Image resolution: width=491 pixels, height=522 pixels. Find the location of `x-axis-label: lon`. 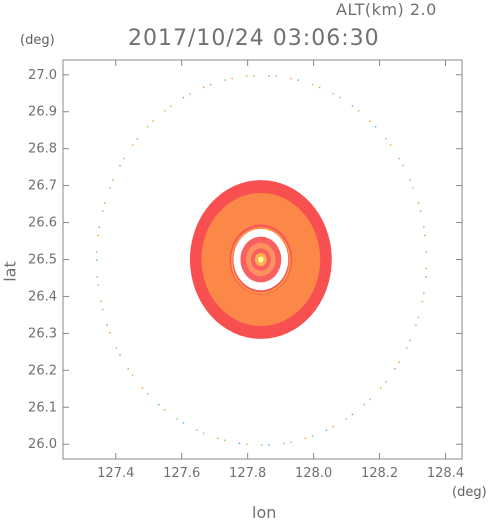

x-axis-label: lon is located at coordinates (264, 512).